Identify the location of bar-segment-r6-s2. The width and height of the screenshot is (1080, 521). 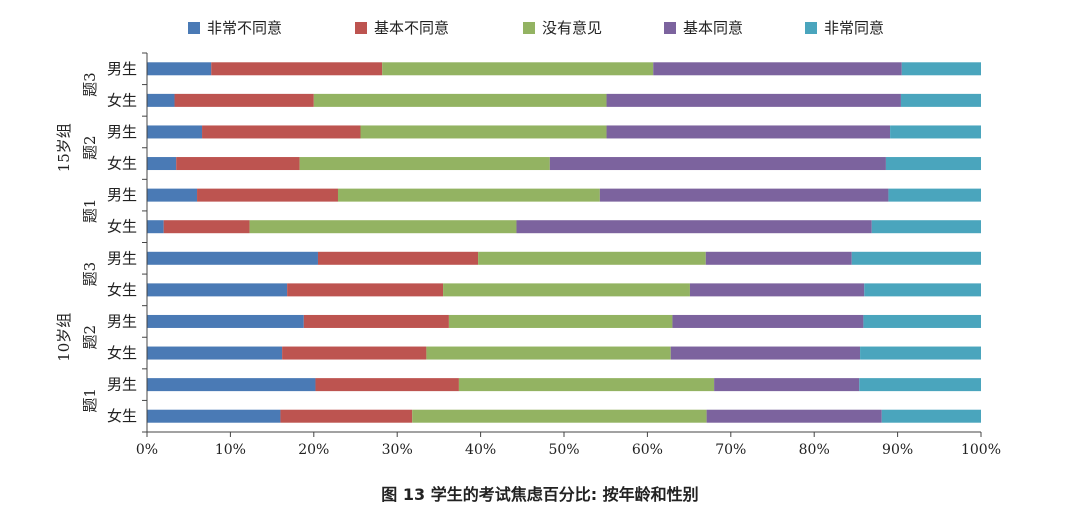
(206, 227).